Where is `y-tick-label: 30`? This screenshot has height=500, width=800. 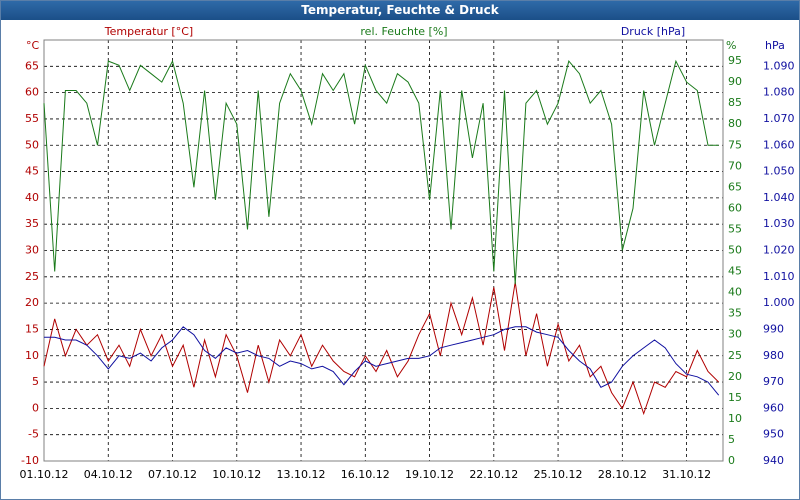
y-tick-label: 30 is located at coordinates (32, 250).